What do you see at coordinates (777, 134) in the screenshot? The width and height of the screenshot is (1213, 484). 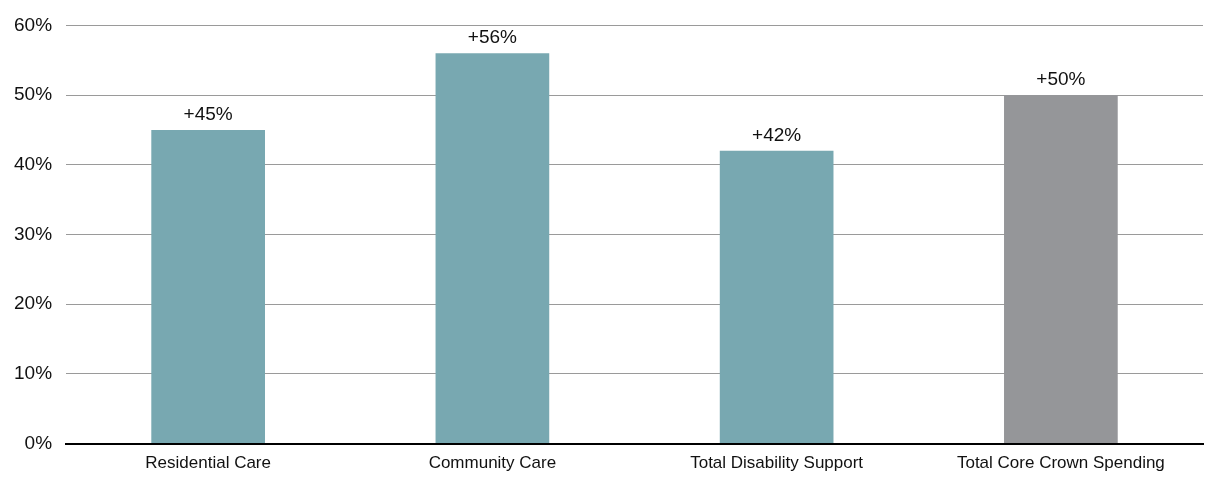 I see `data-label: +42%` at bounding box center [777, 134].